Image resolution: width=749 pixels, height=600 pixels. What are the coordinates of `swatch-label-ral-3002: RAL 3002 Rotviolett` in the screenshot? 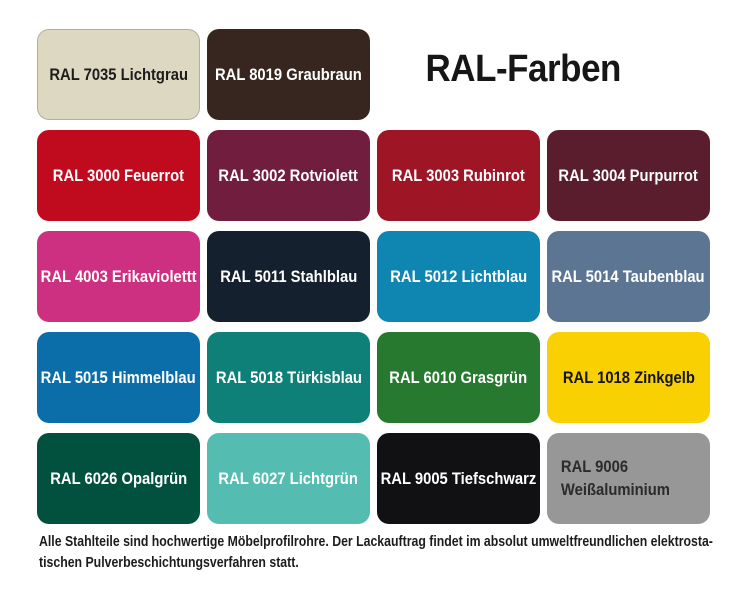 It's located at (288, 175).